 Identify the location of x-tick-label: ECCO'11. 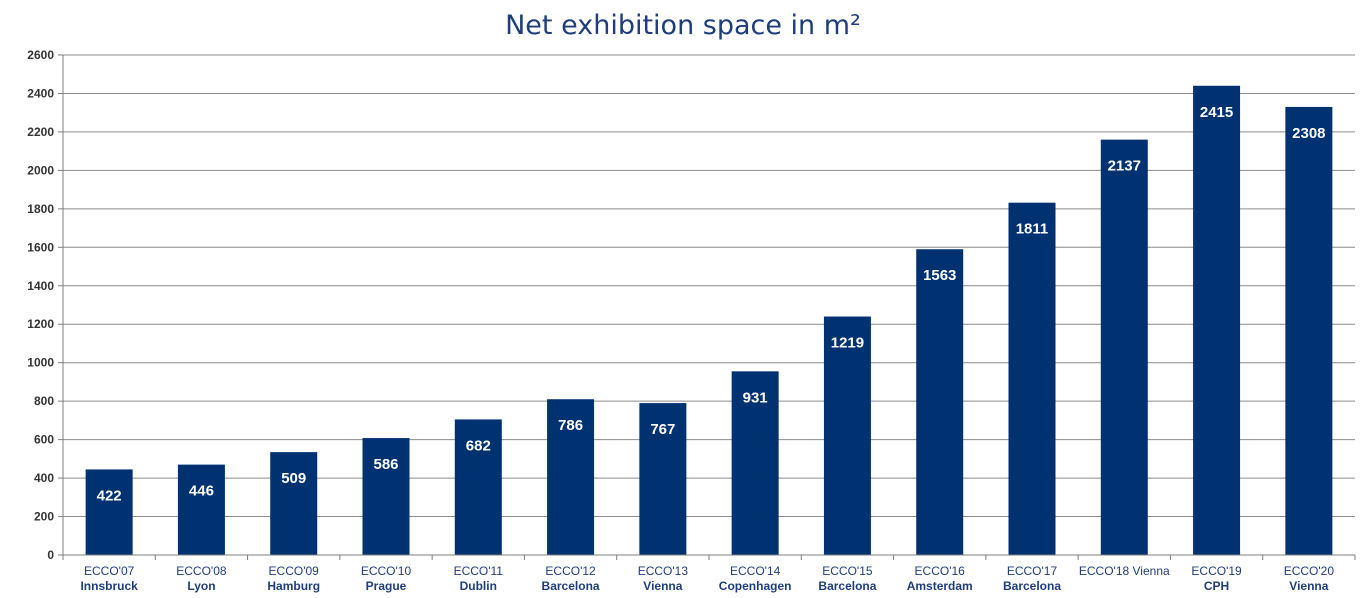
(479, 571).